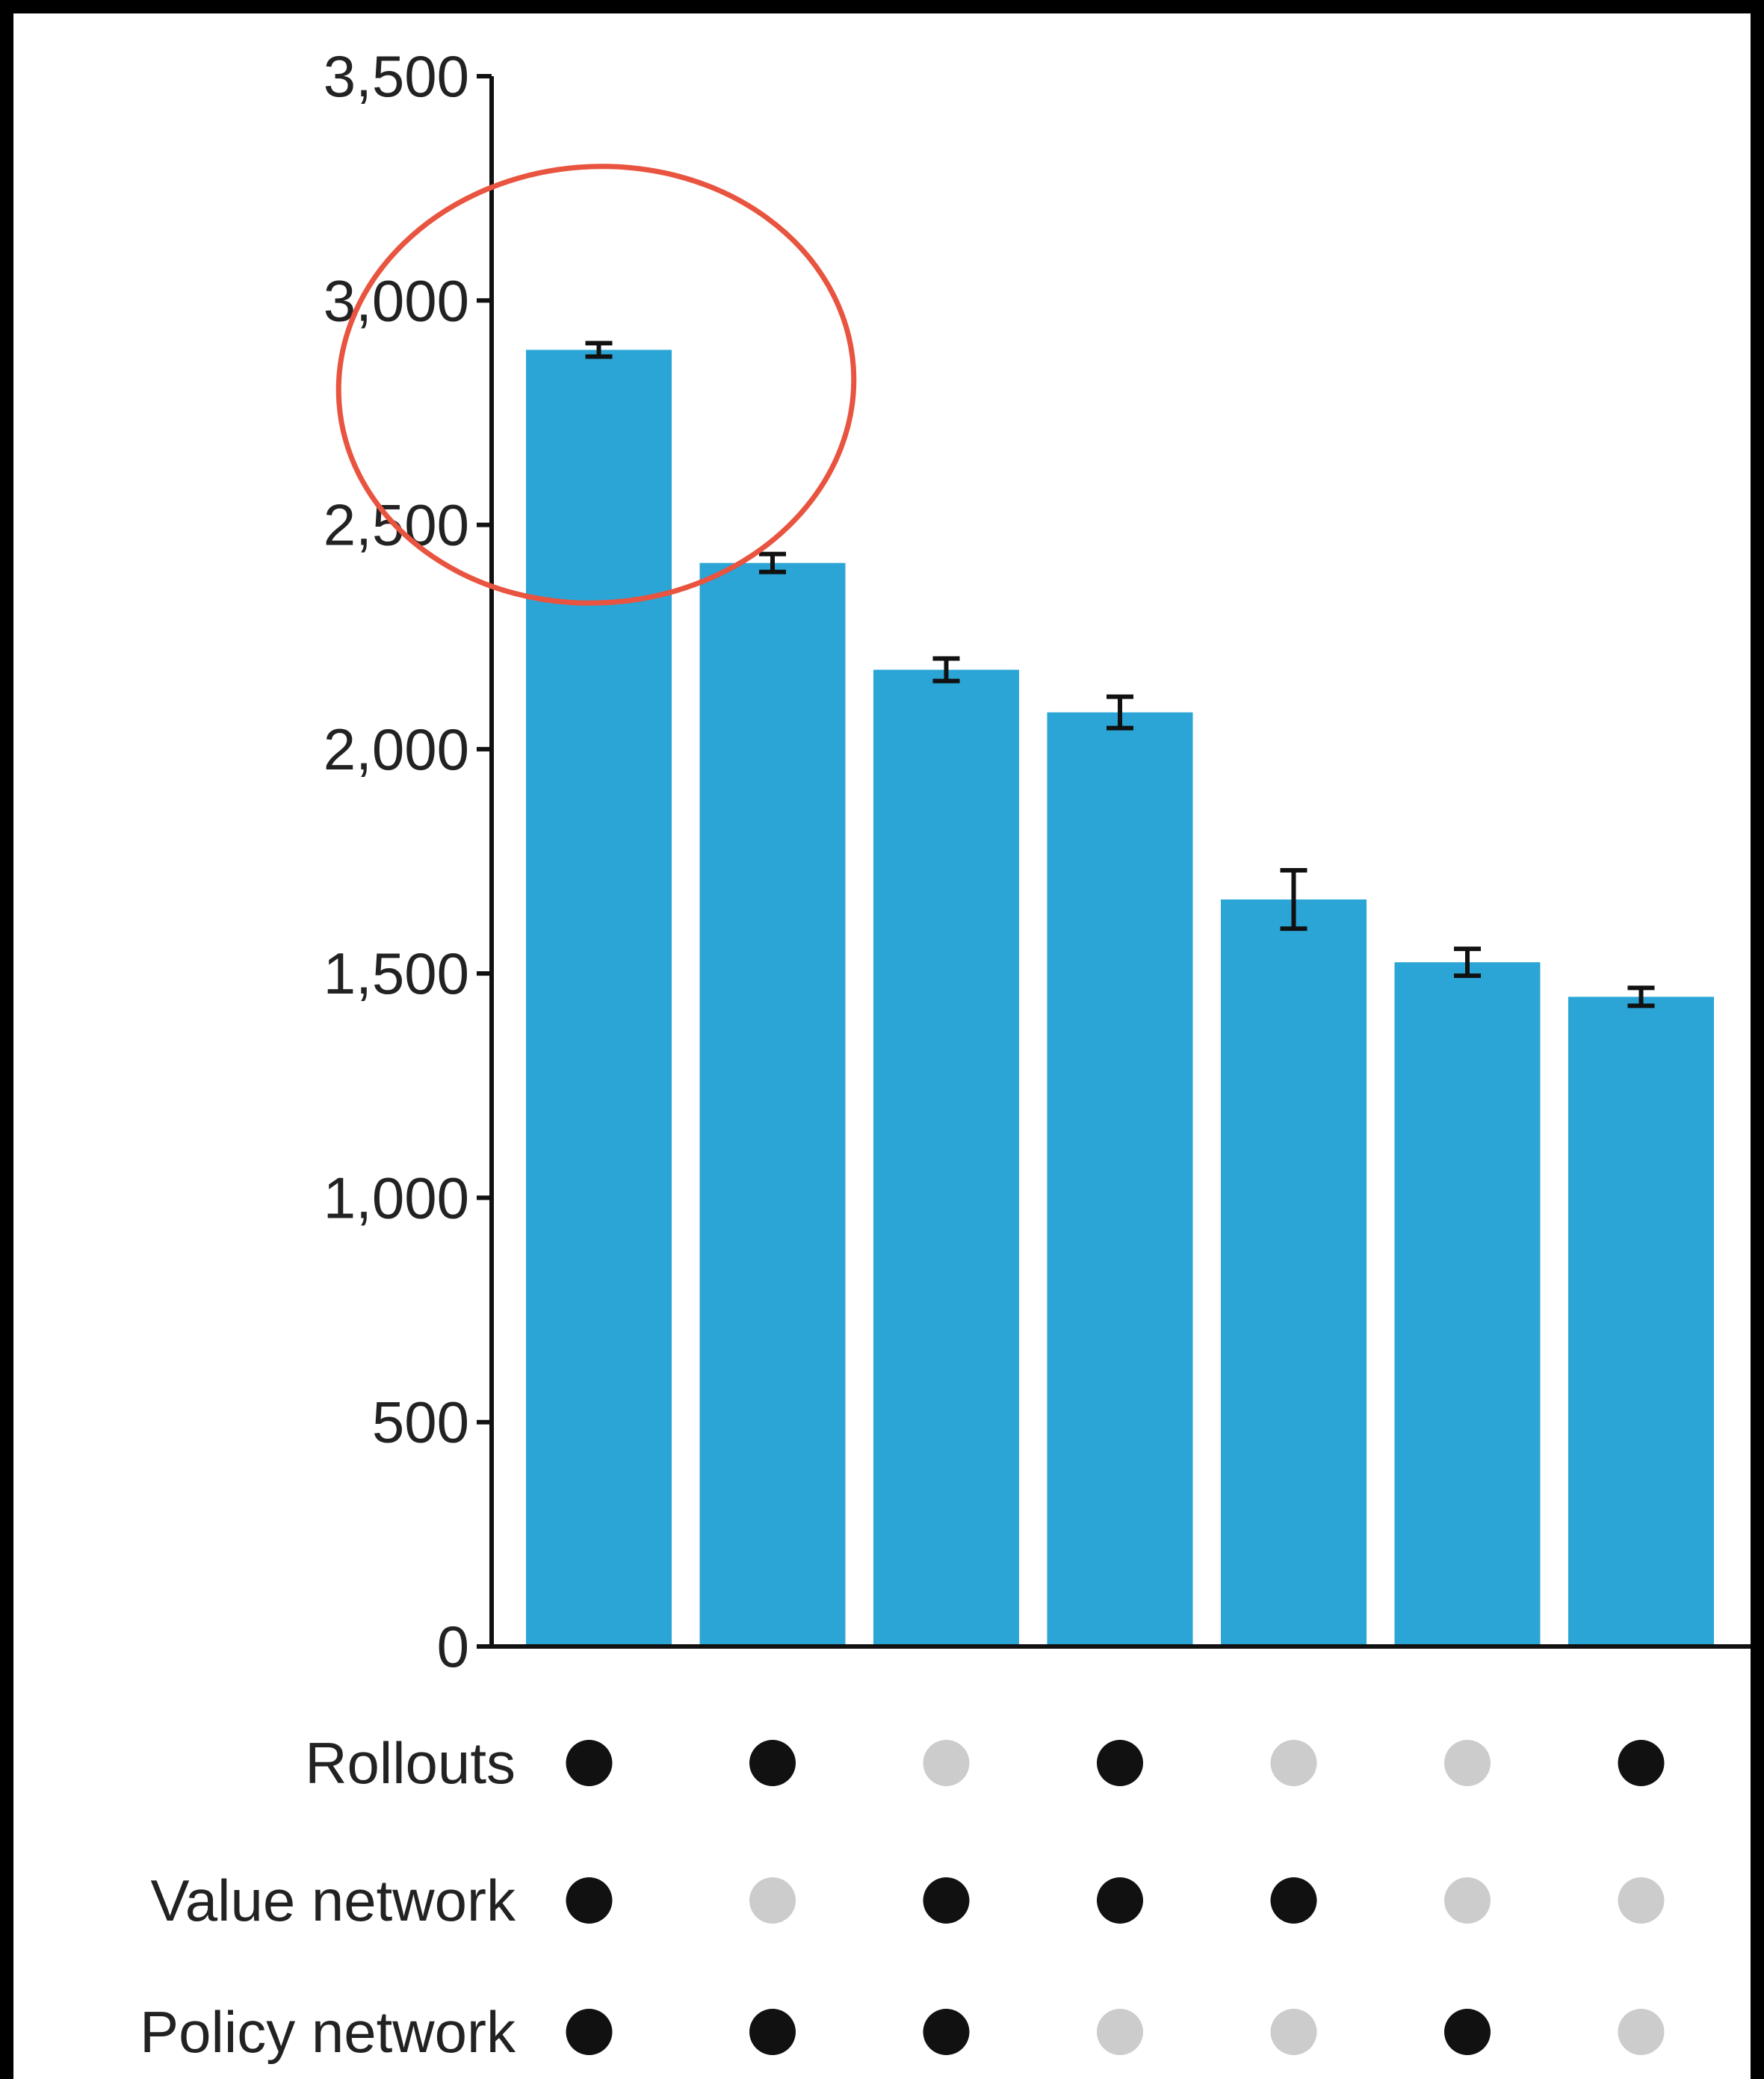 Image resolution: width=1764 pixels, height=2079 pixels. Describe the element at coordinates (453, 1646) in the screenshot. I see `y-tick-label: 0` at that location.